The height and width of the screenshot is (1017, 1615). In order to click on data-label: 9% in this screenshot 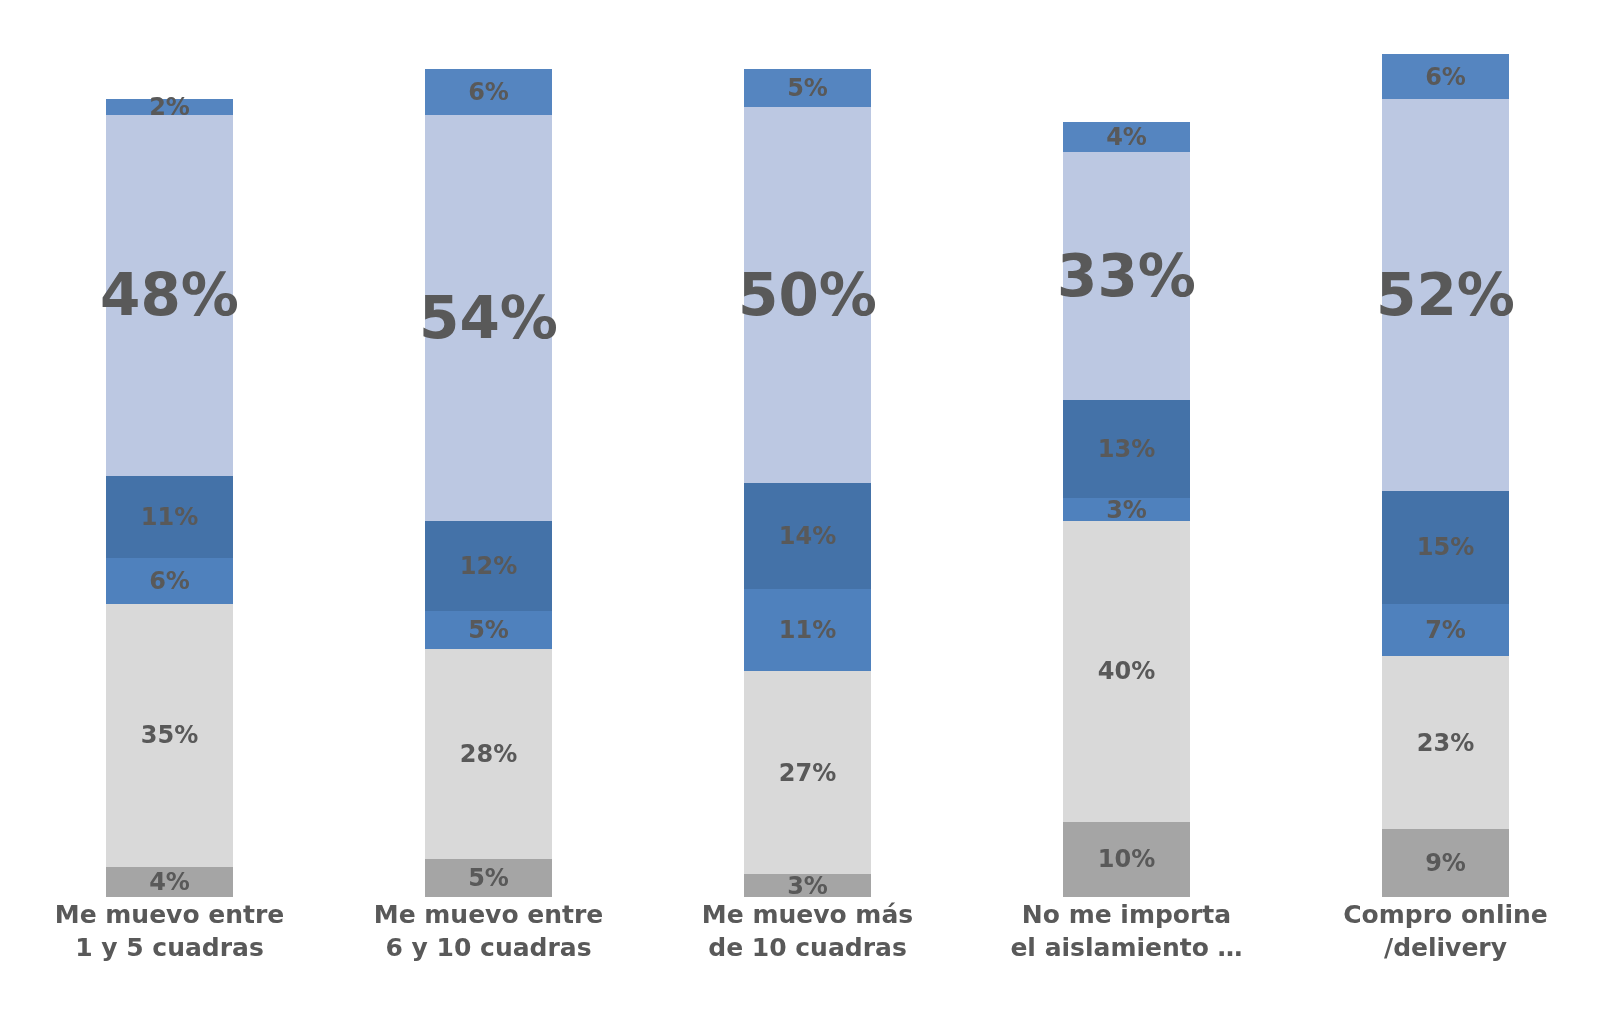, I will do `click(1445, 863)`.